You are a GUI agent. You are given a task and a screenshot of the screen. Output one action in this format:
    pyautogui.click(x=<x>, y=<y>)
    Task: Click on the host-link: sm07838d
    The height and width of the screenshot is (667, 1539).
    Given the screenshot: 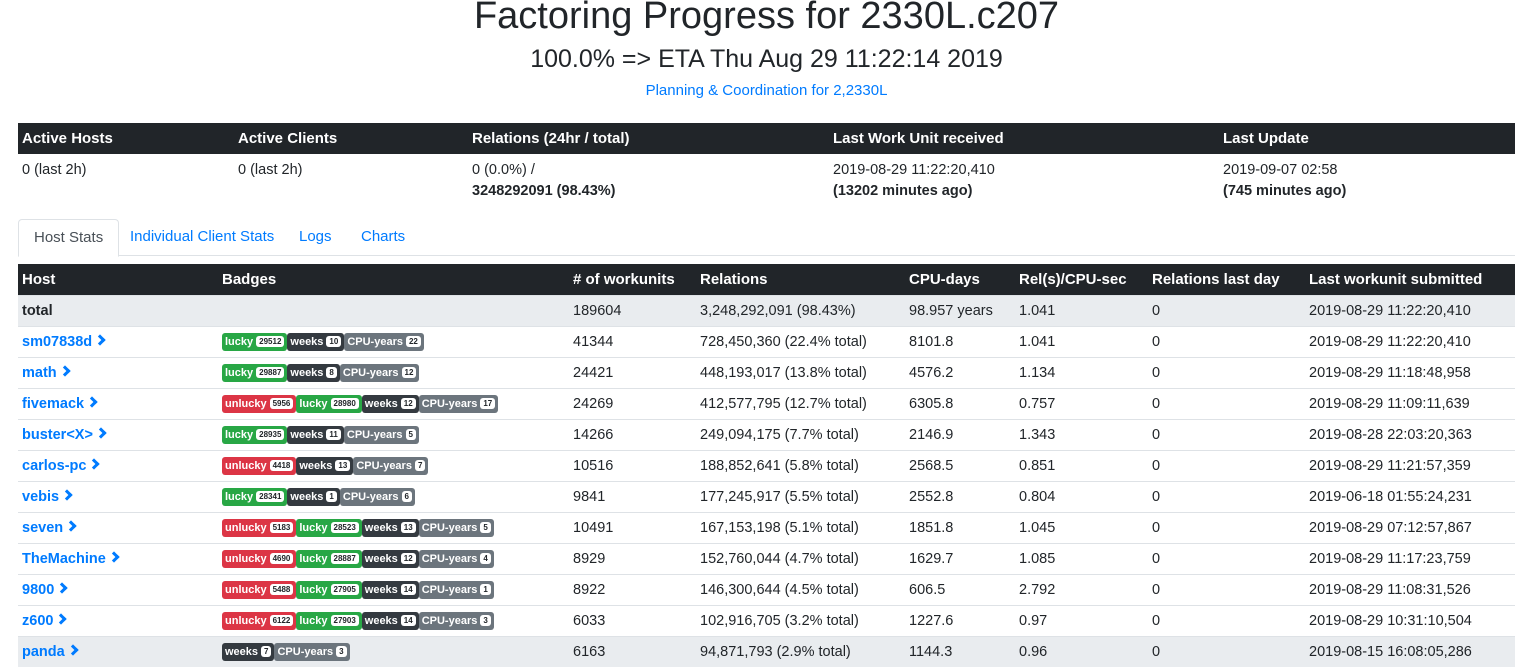 What is the action you would take?
    pyautogui.click(x=57, y=341)
    